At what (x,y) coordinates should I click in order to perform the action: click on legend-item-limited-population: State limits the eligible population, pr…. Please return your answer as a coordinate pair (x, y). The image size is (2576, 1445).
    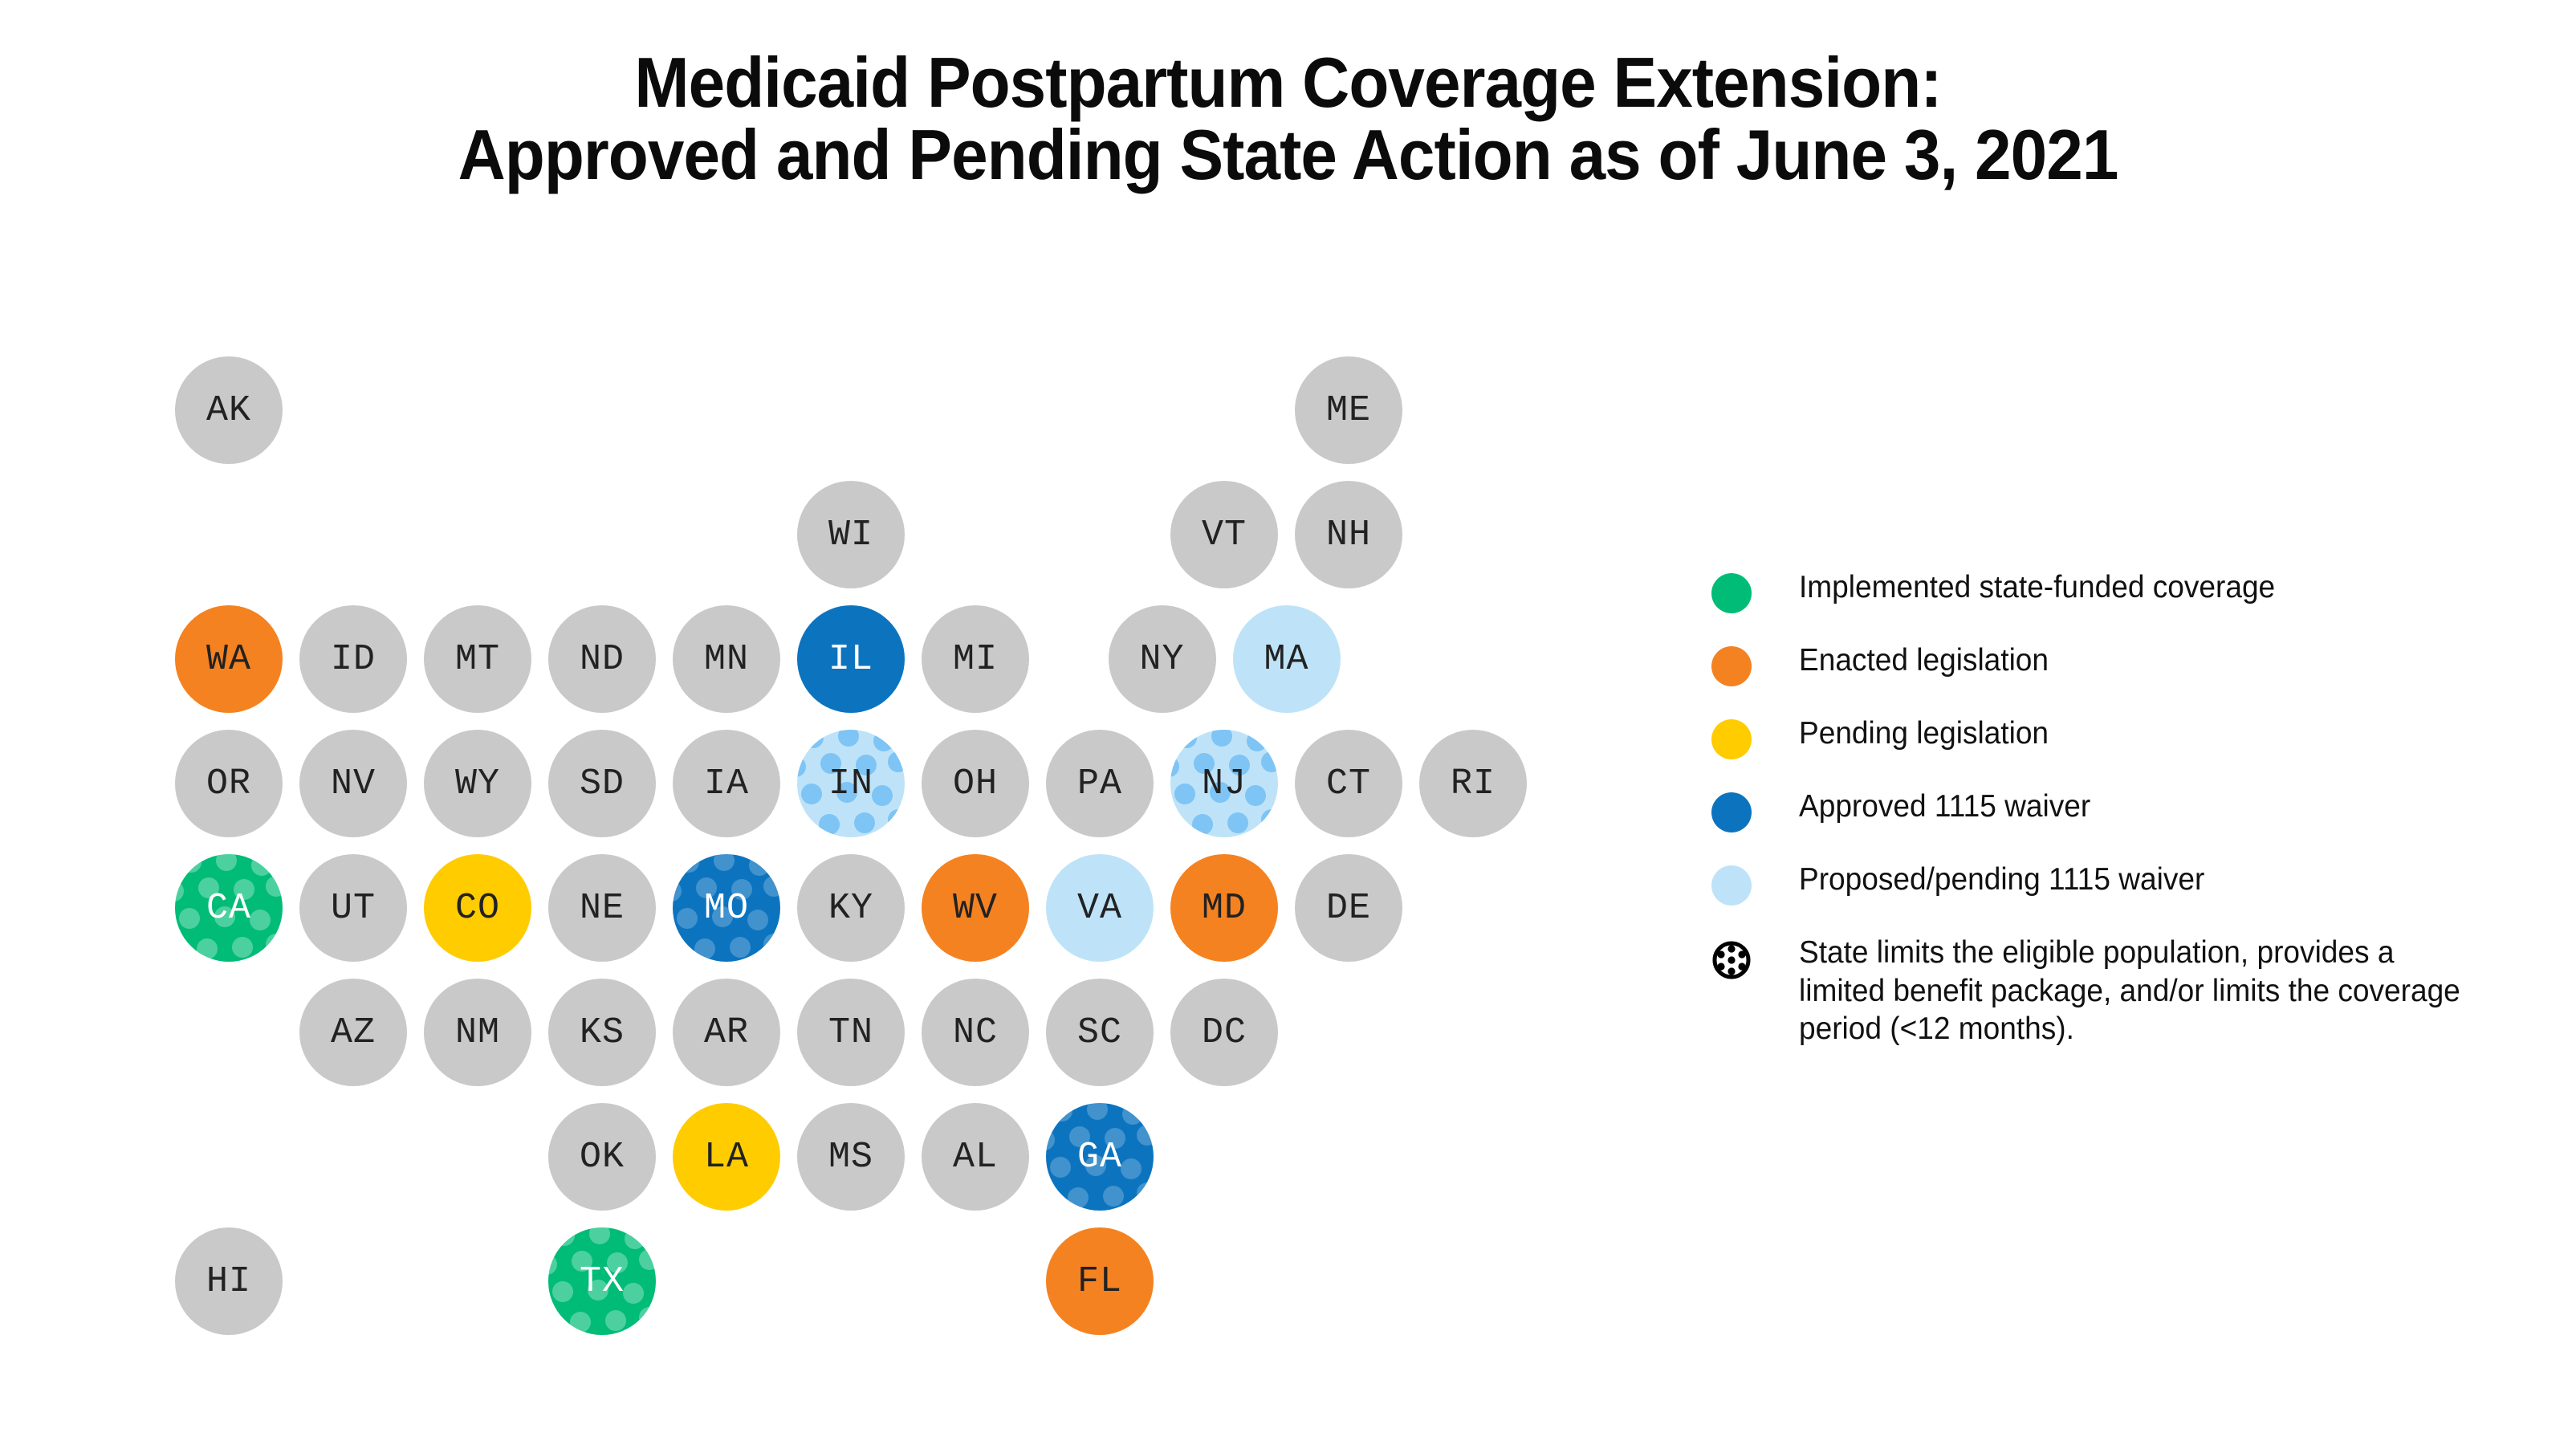
    Looking at the image, I should click on (2104, 991).